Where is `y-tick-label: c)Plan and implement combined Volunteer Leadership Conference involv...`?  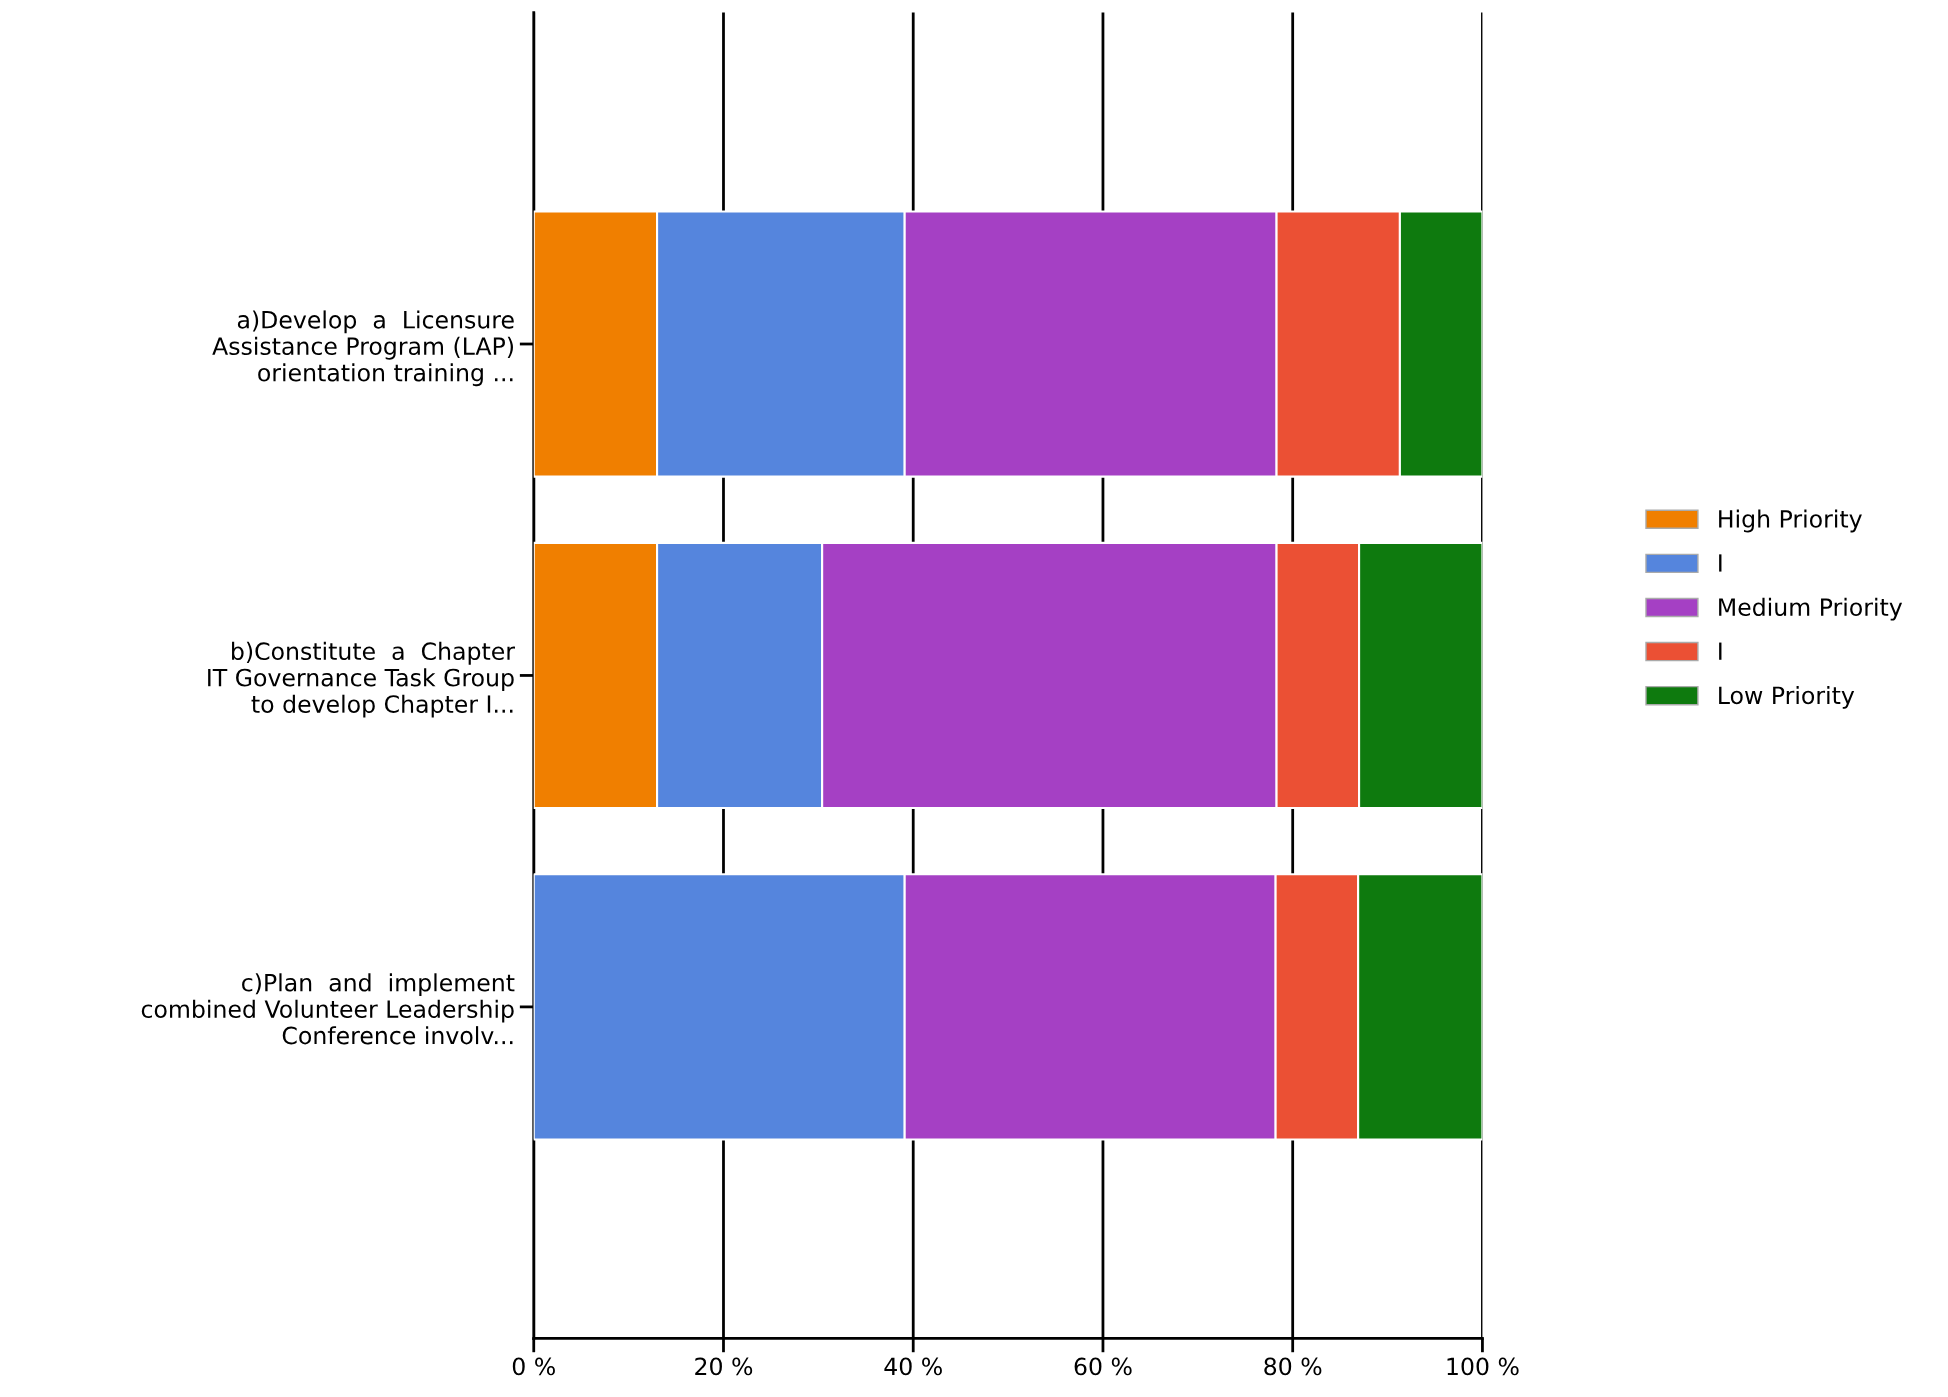 y-tick-label: c)Plan and implement combined Volunteer Leadership Conference involv... is located at coordinates (328, 1009).